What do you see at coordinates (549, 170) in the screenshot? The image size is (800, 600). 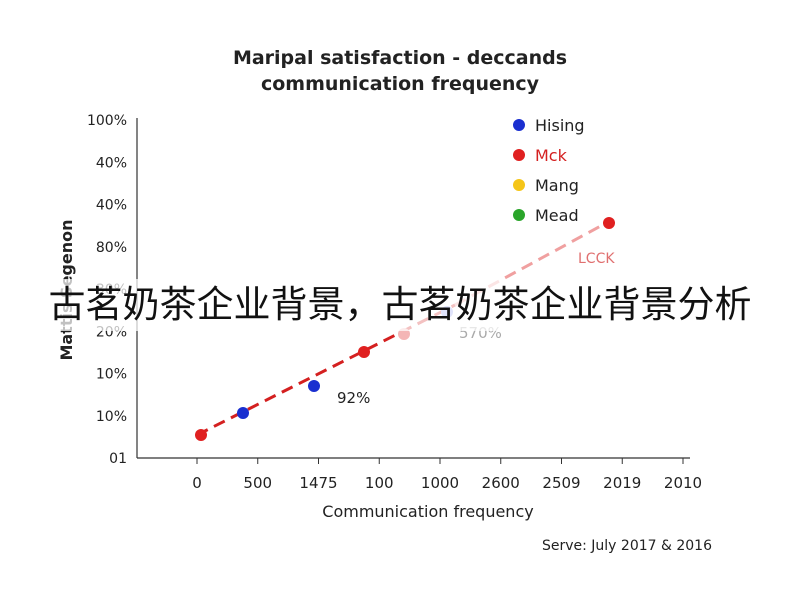 I see `legend: Hising Mck Mang Mead` at bounding box center [549, 170].